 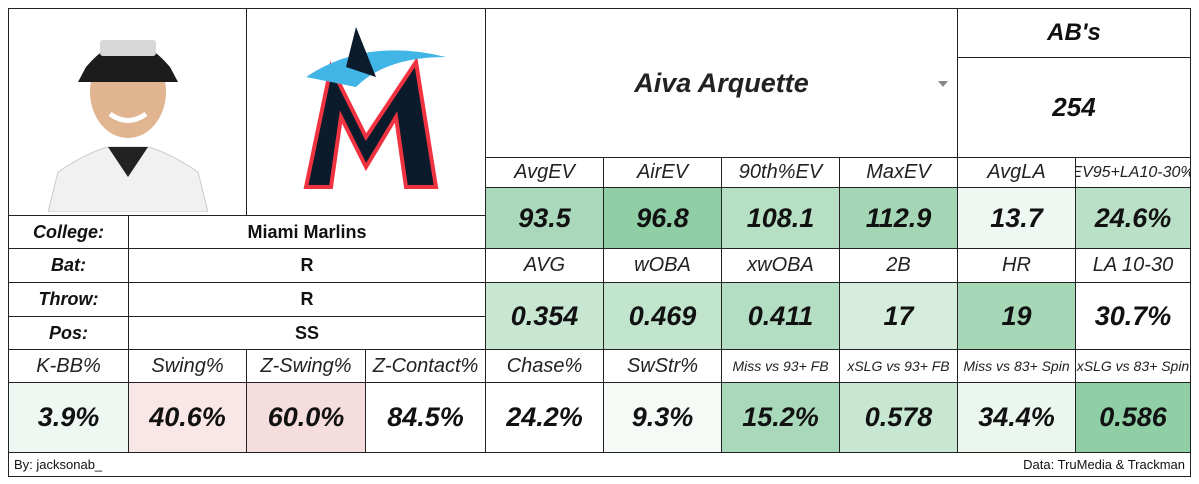 I want to click on stat-label-cell: EV95+LA10-30%, so click(x=1133, y=172).